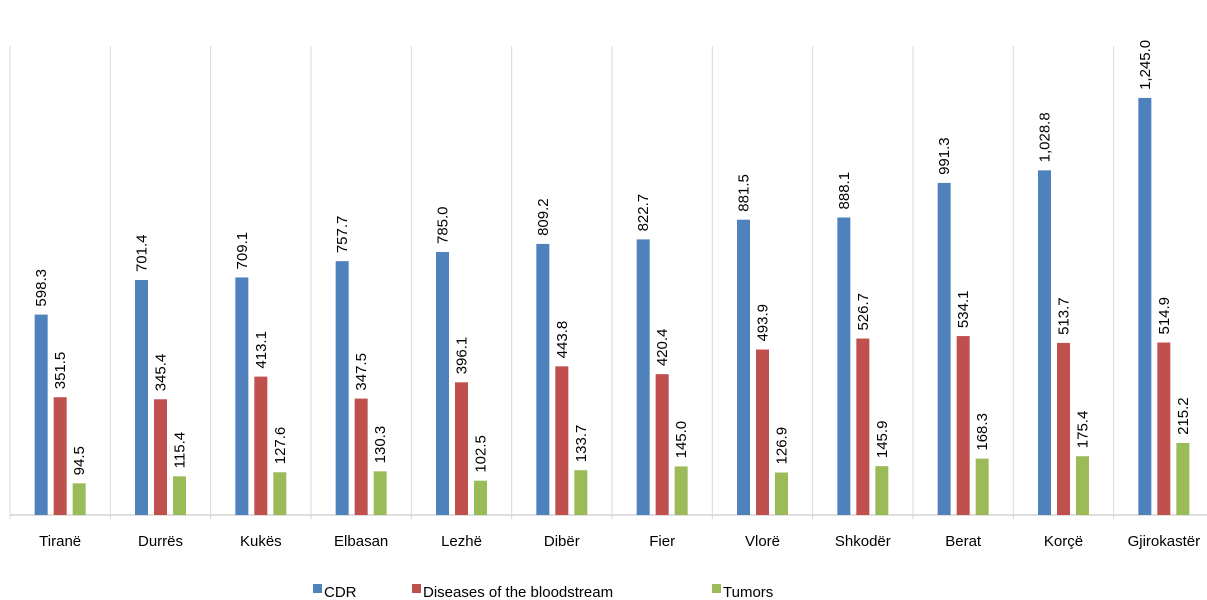 The width and height of the screenshot is (1207, 600). I want to click on x-tick-label: Shkodër, so click(863, 541).